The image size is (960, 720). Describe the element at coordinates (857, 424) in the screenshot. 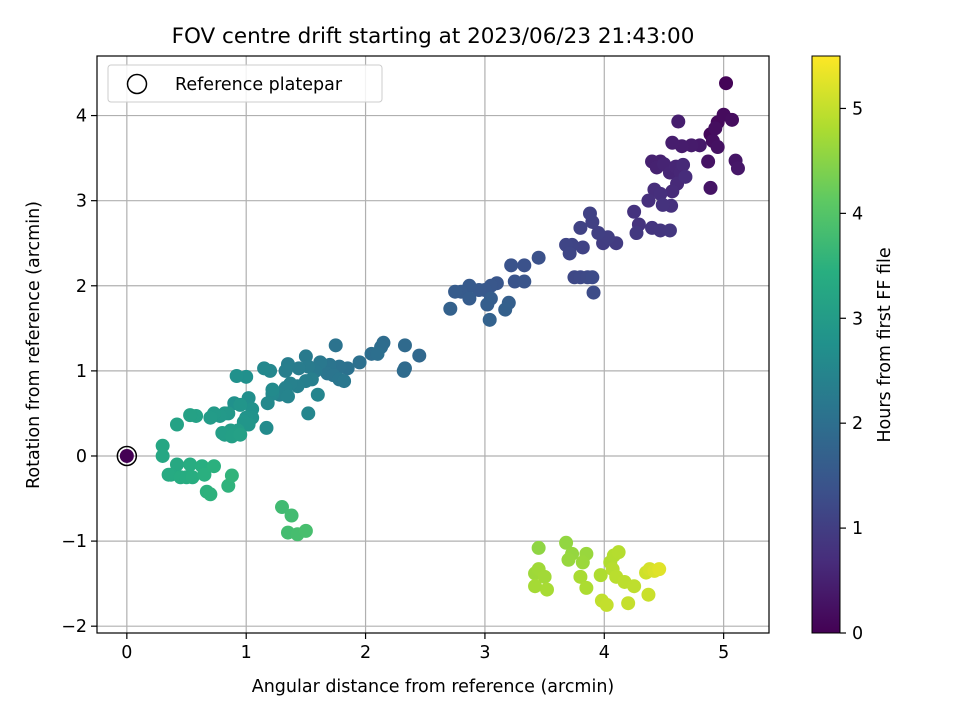

I see `colorbar-tick-label: 2` at that location.